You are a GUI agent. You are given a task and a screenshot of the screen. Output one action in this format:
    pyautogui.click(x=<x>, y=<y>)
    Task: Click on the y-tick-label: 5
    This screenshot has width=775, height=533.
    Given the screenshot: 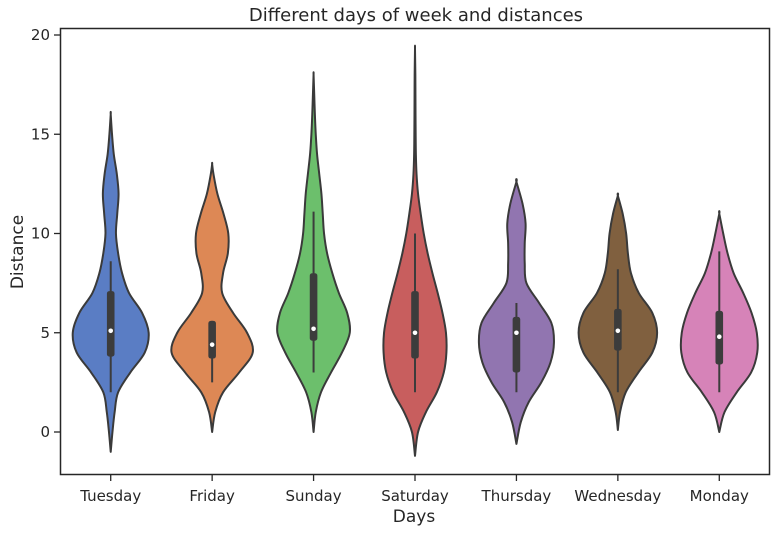 What is the action you would take?
    pyautogui.click(x=45, y=333)
    